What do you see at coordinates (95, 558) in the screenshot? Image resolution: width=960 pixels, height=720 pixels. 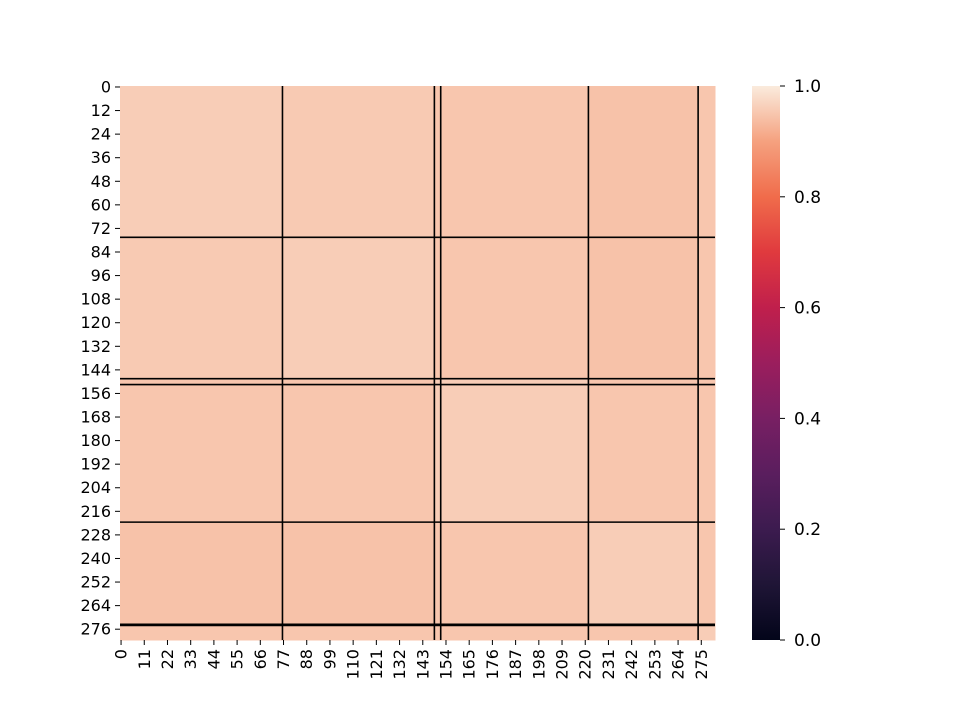 I see `y-tick-label: 240` at bounding box center [95, 558].